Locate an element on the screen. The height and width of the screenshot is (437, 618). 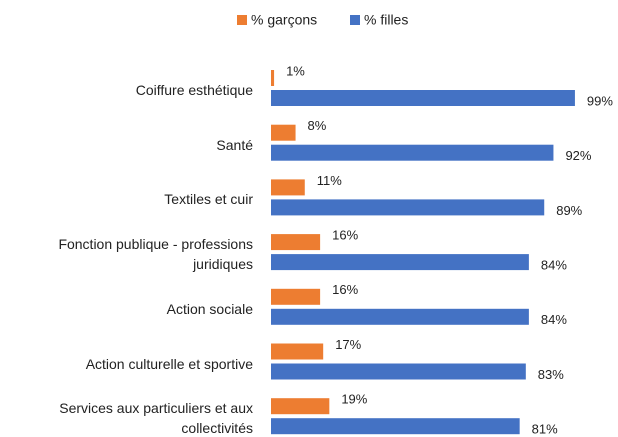
data-label: 11% is located at coordinates (329, 180).